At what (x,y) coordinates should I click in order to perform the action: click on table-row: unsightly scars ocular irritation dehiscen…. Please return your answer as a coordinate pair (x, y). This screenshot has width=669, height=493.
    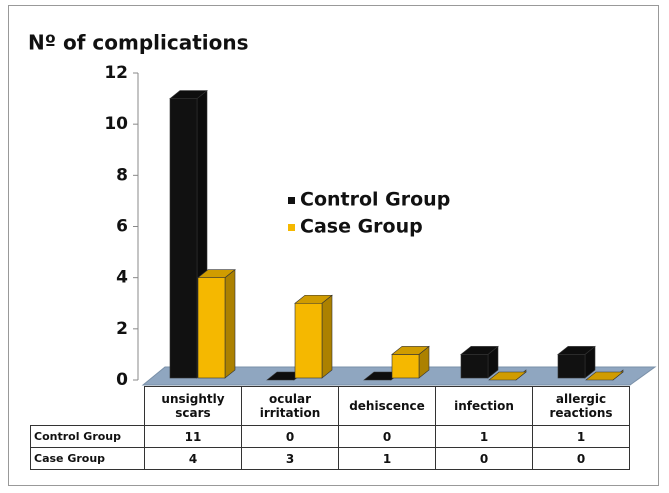
    Looking at the image, I should click on (330, 406).